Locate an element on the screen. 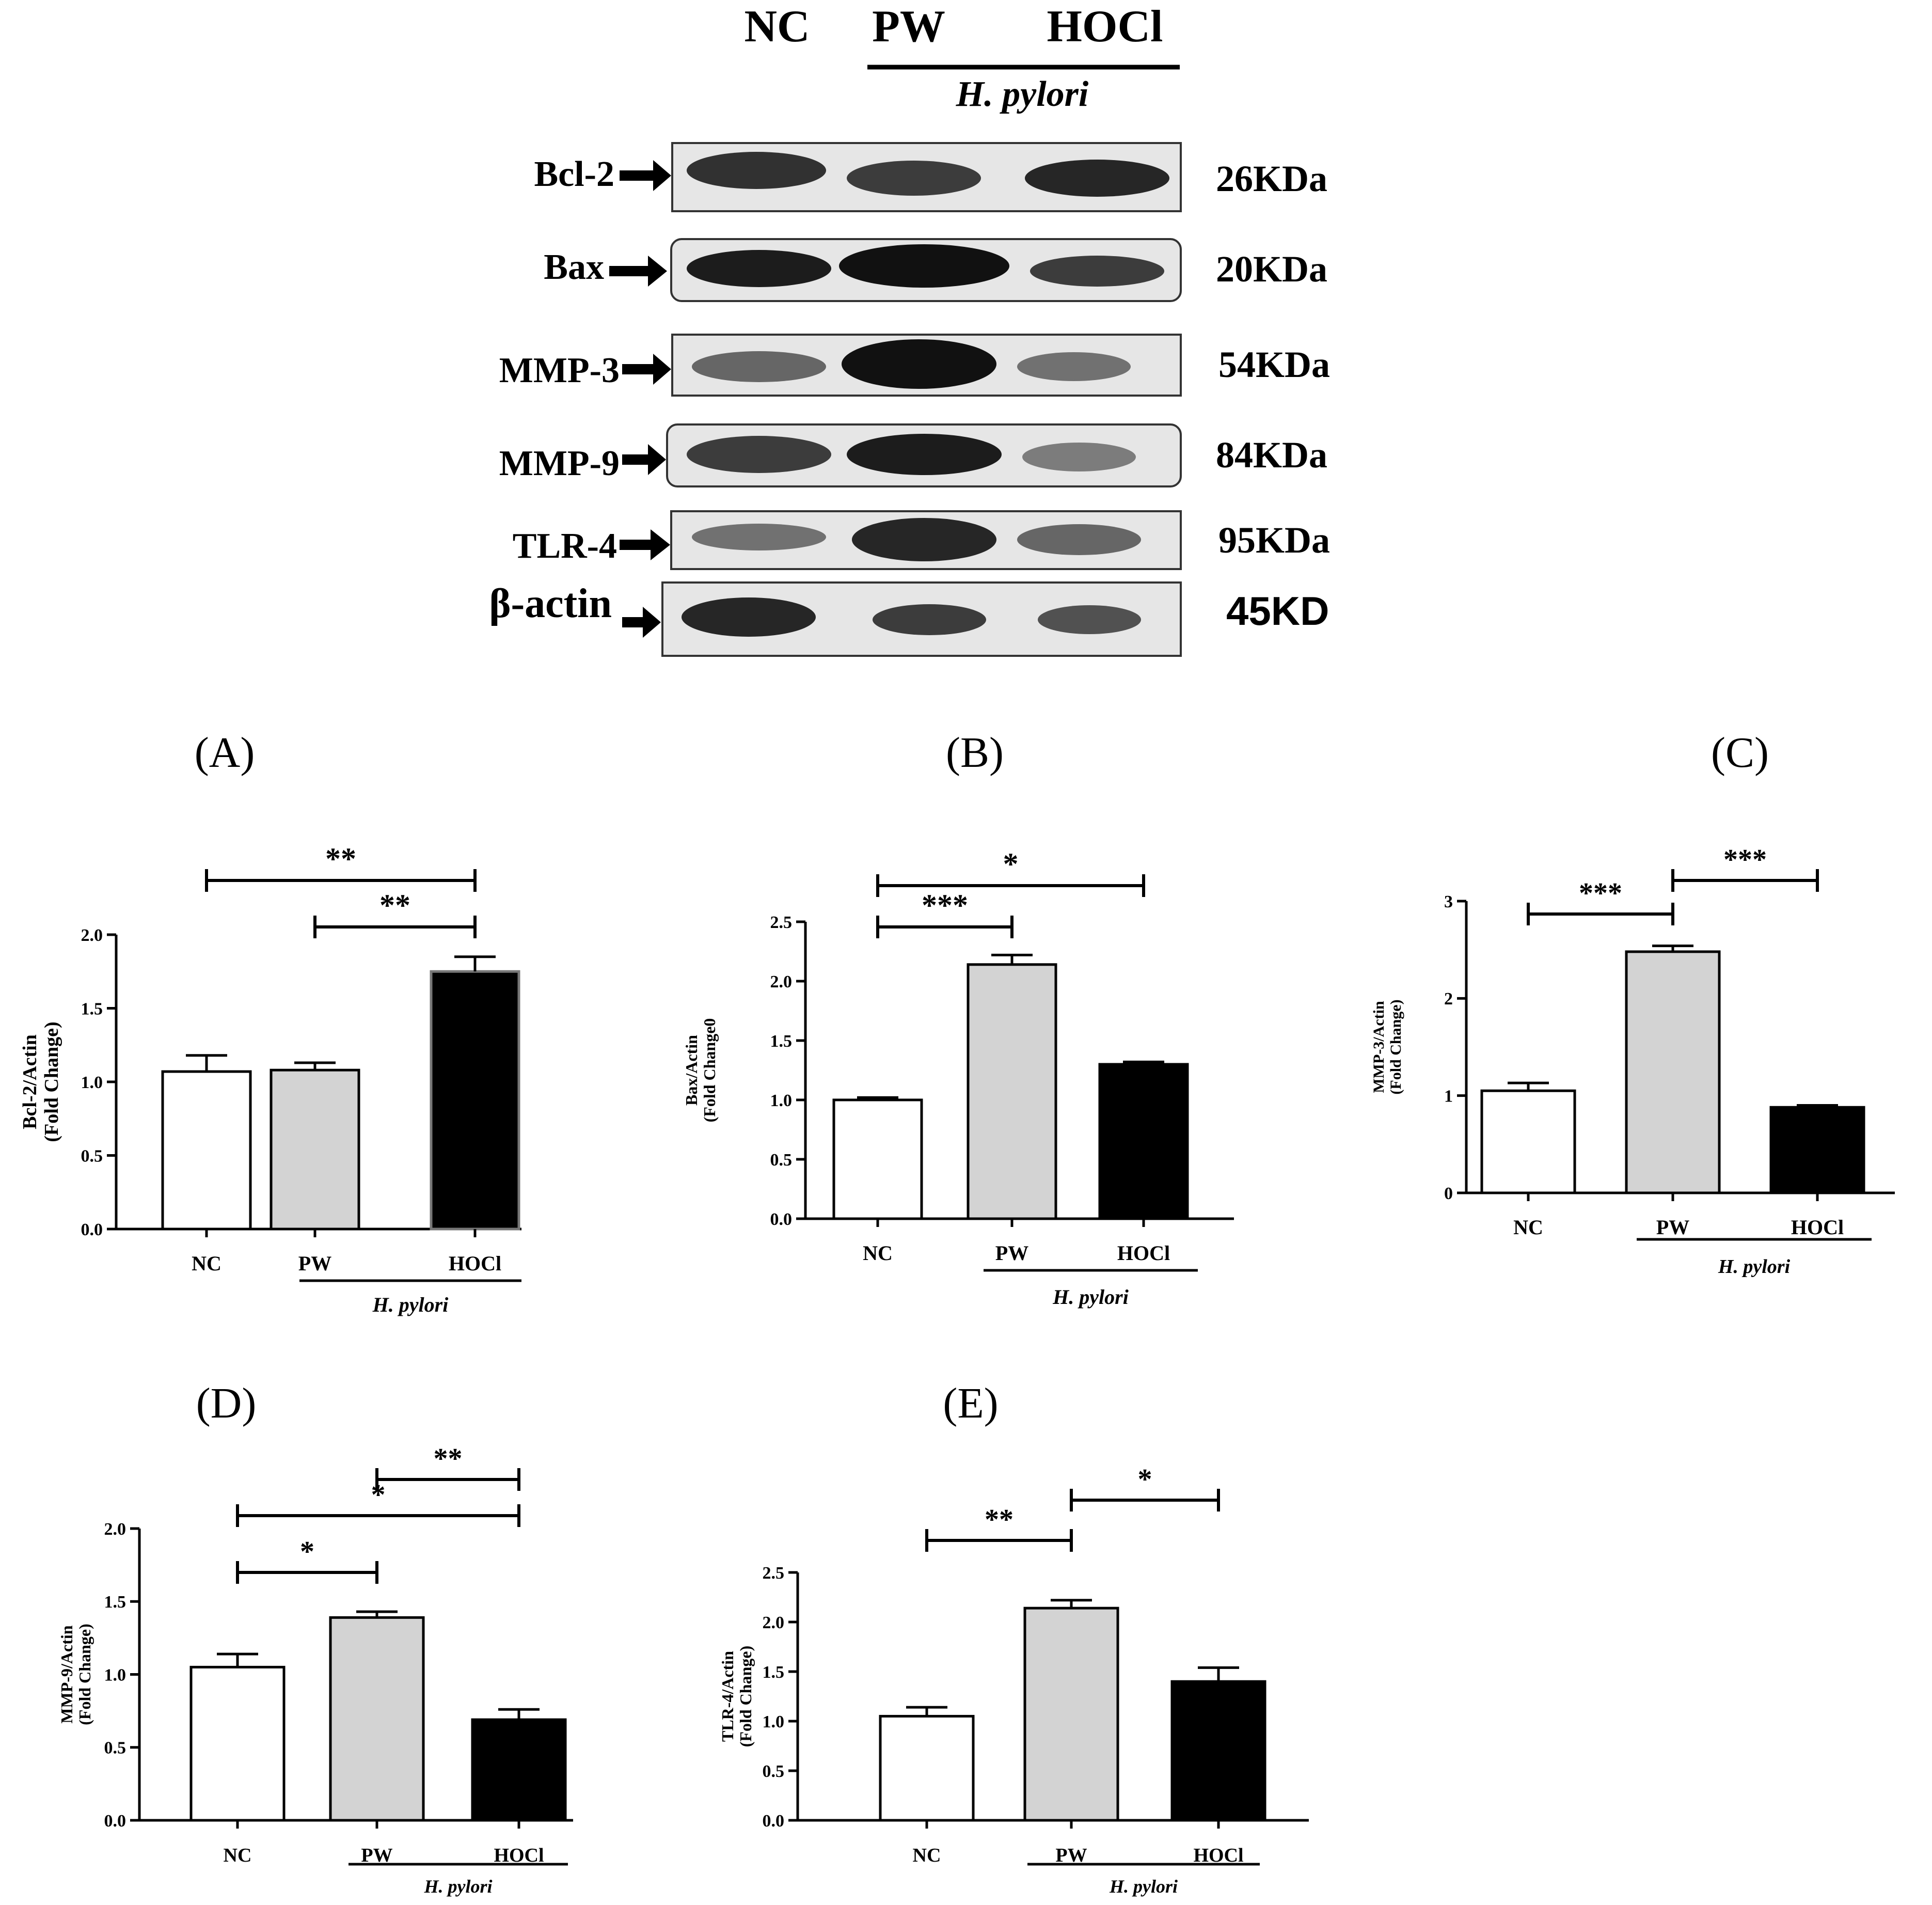  blot-protein-label: TLR-4 is located at coordinates (565, 546).